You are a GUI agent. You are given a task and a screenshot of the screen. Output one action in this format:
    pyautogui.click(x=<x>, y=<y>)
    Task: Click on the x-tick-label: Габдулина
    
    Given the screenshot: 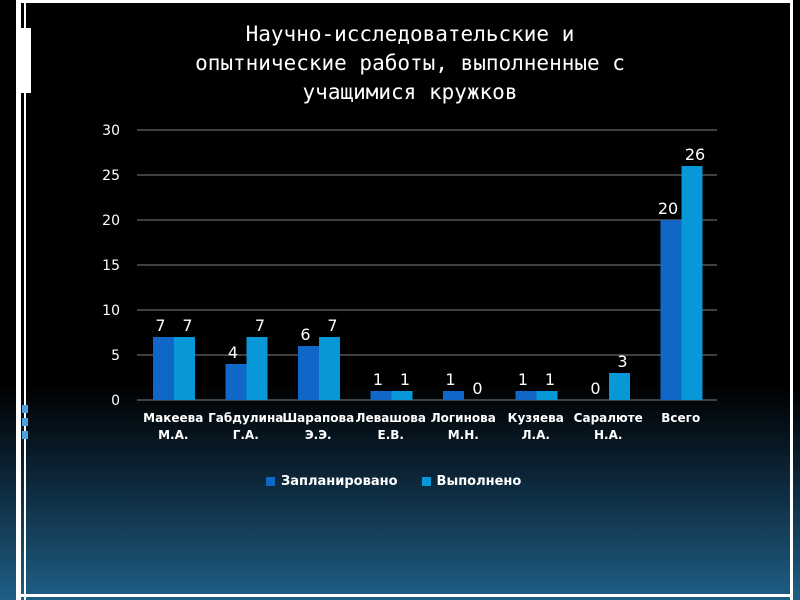 What is the action you would take?
    pyautogui.click(x=245, y=418)
    